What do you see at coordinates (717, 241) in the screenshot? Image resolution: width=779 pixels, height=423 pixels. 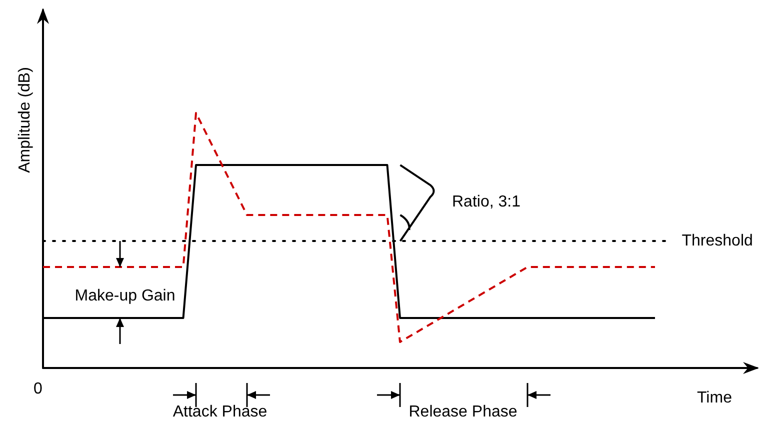 I see `ref-line-label: Threshold` at bounding box center [717, 241].